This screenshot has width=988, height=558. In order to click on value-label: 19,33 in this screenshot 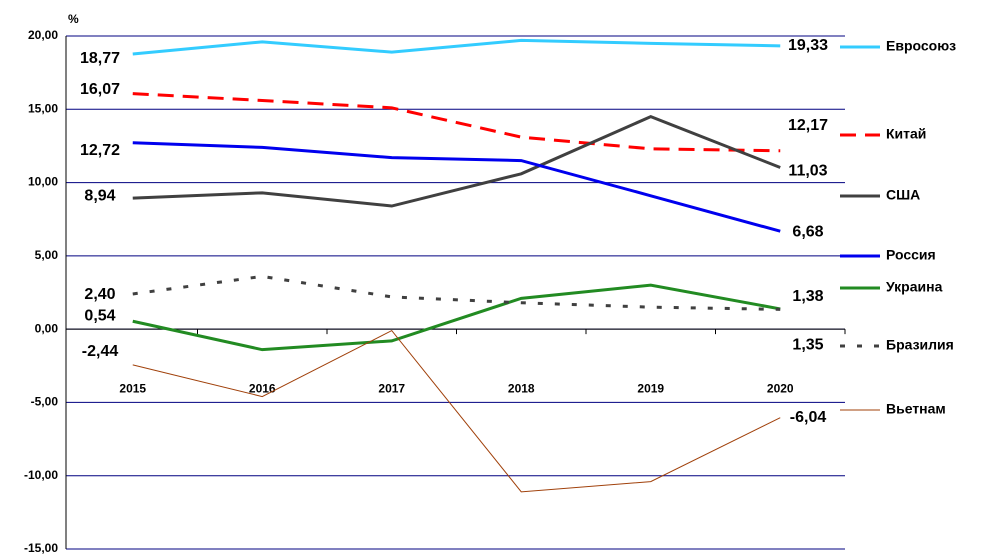, I will do `click(808, 45)`.